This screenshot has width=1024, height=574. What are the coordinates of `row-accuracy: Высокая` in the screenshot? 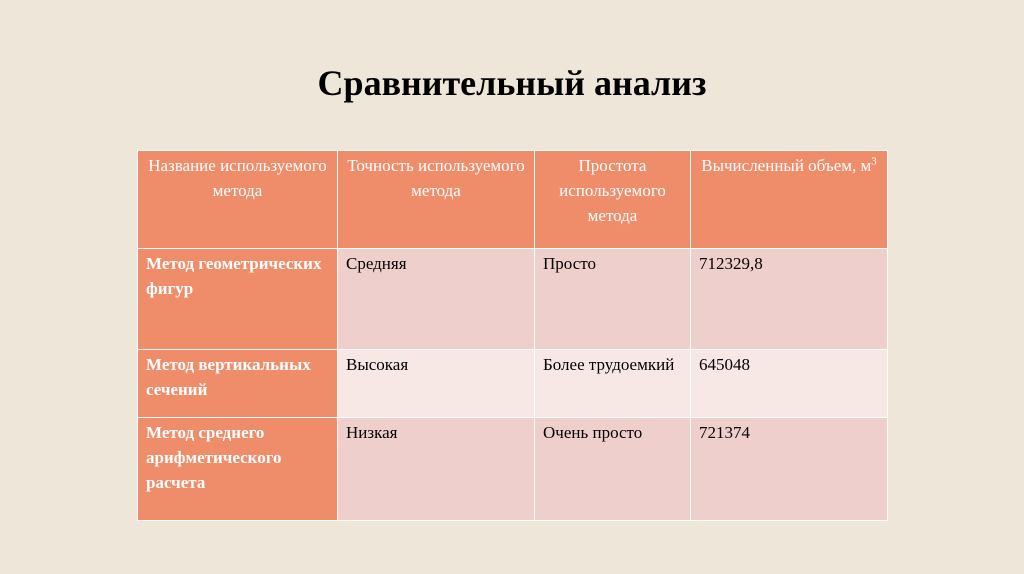 It's located at (436, 383).